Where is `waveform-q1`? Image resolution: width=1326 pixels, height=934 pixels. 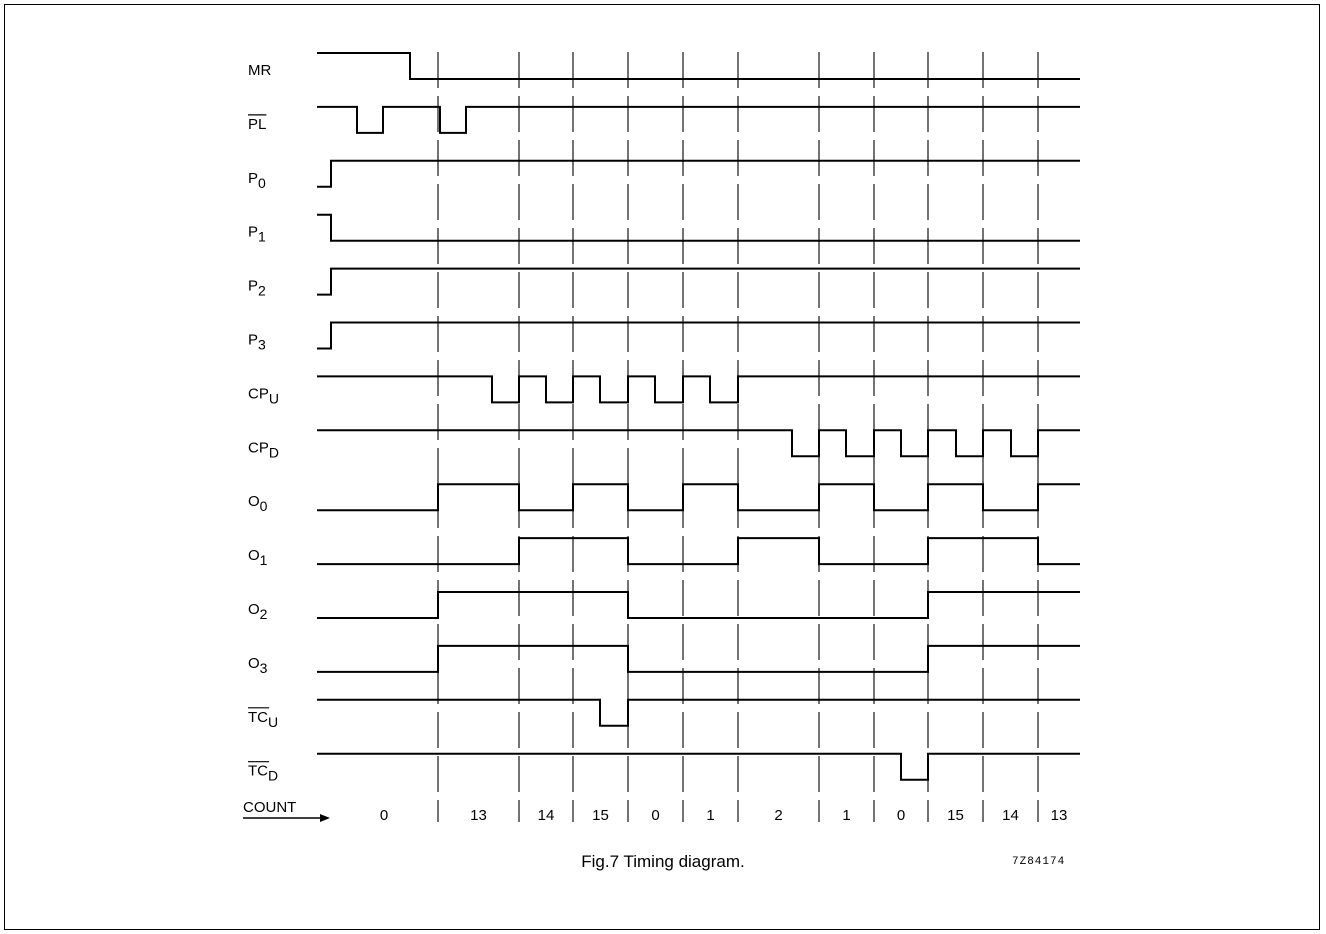
waveform-q1 is located at coordinates (698, 551).